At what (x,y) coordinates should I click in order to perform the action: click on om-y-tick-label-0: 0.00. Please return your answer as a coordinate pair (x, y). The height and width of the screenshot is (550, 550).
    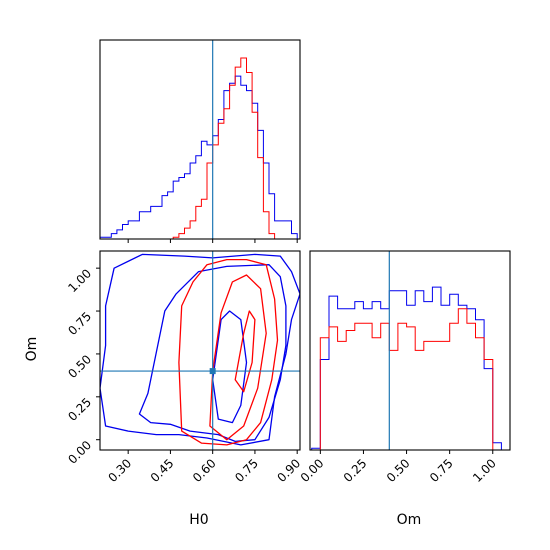
    Looking at the image, I should click on (79, 452).